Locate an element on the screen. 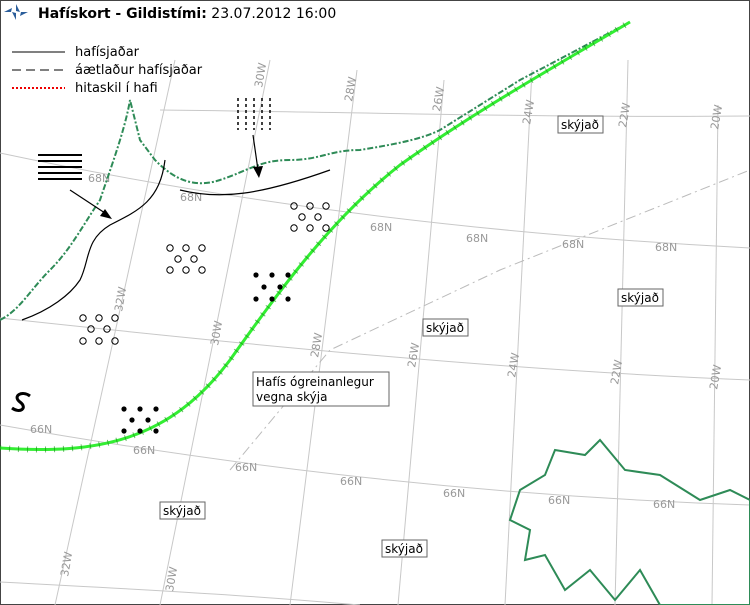 The width and height of the screenshot is (750, 605). title: Hafískort - Gildistími: 23.07.2012 16:00 is located at coordinates (187, 14).